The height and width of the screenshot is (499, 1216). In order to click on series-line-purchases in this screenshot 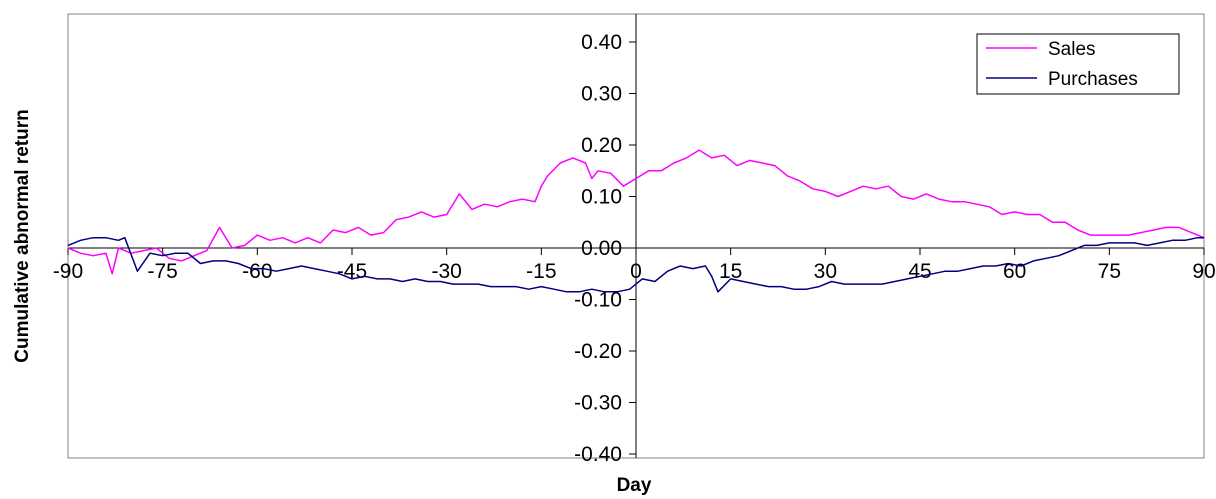, I will do `click(635, 264)`.